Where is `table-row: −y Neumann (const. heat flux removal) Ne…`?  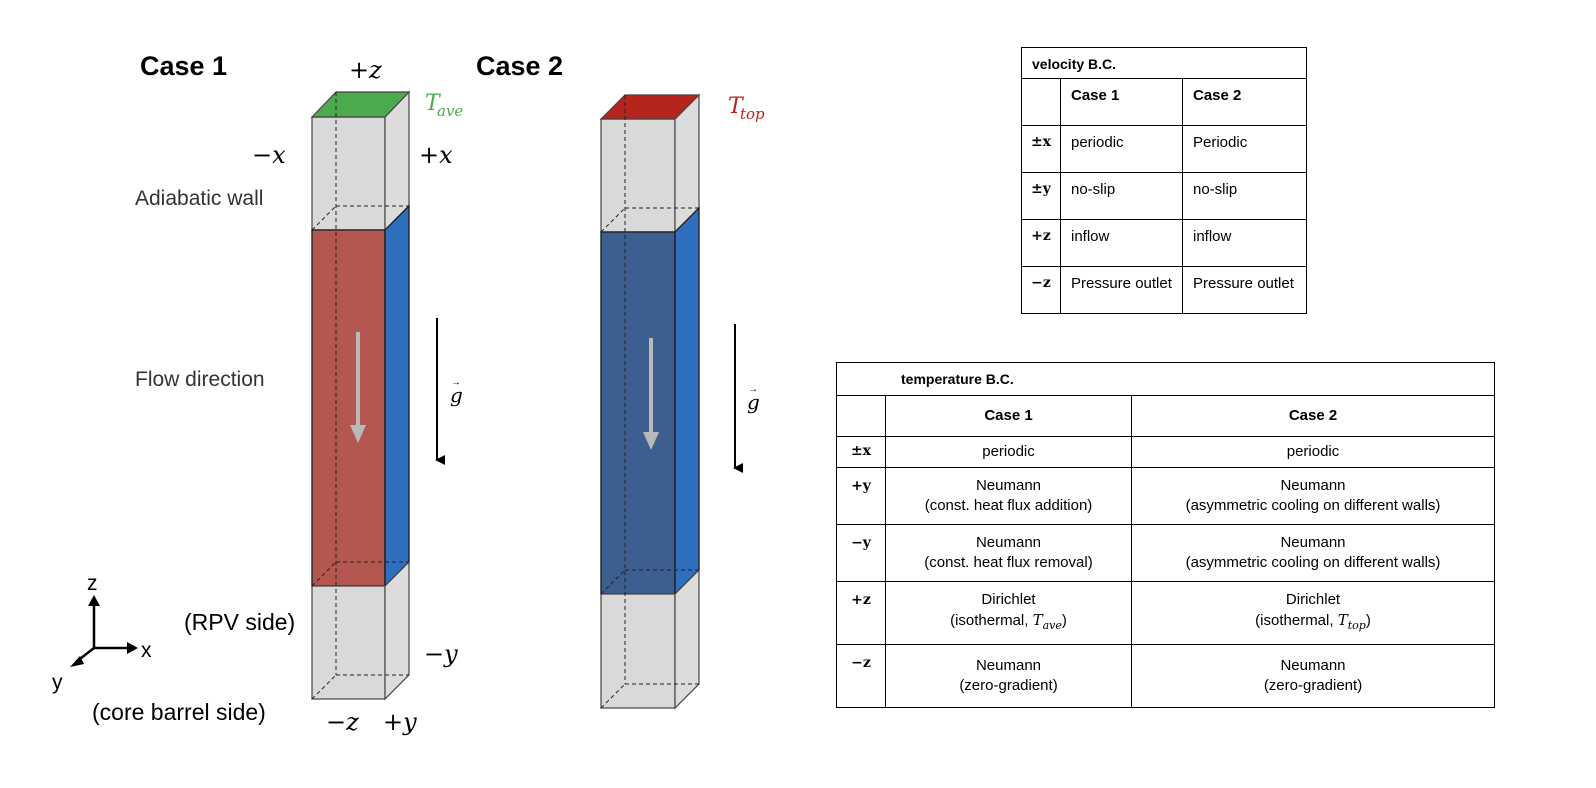 table-row: −y Neumann (const. heat flux removal) Ne… is located at coordinates (1165, 553).